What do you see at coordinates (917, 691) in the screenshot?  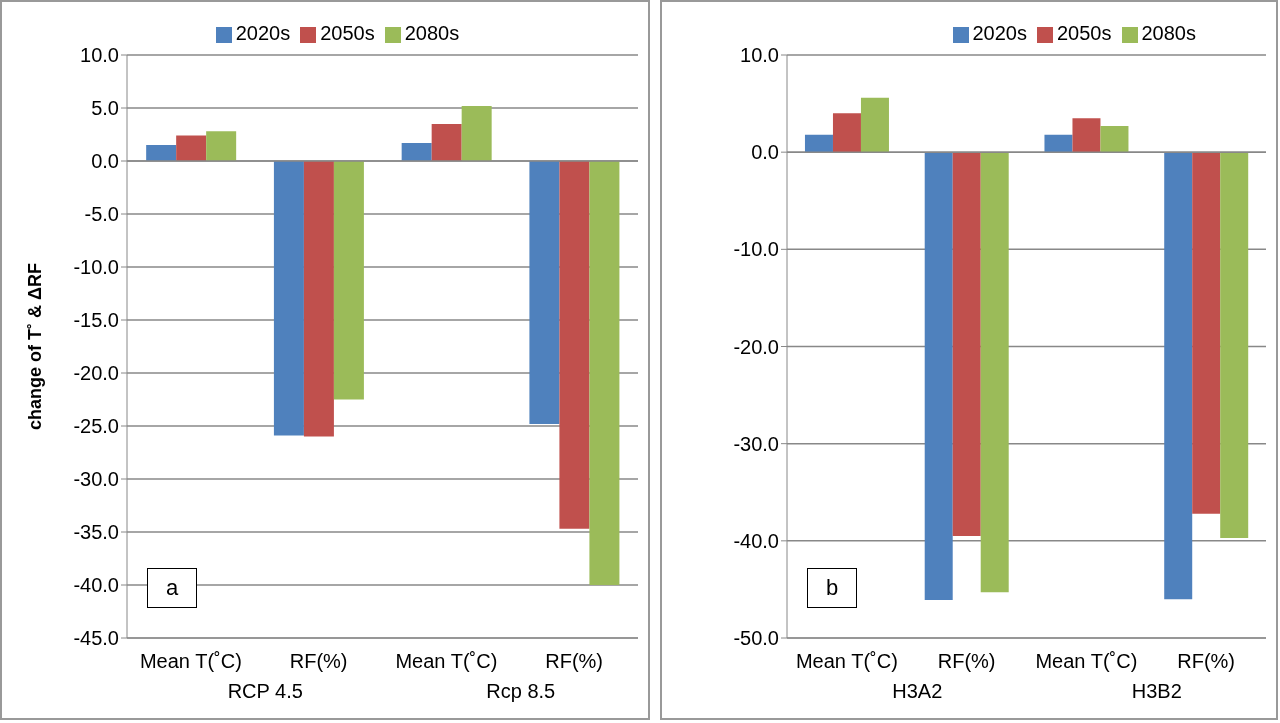 I see `text: H3A2` at bounding box center [917, 691].